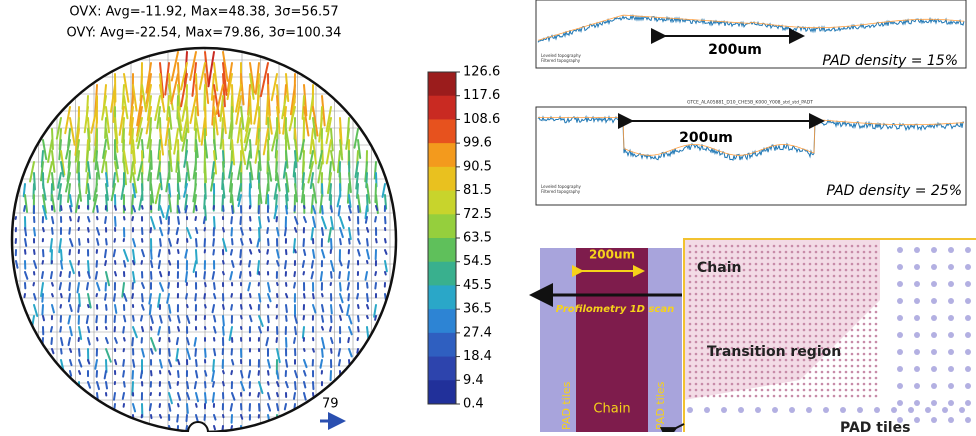  What do you see at coordinates (442, 321) in the screenshot?
I see `colorbar-bin` at bounding box center [442, 321].